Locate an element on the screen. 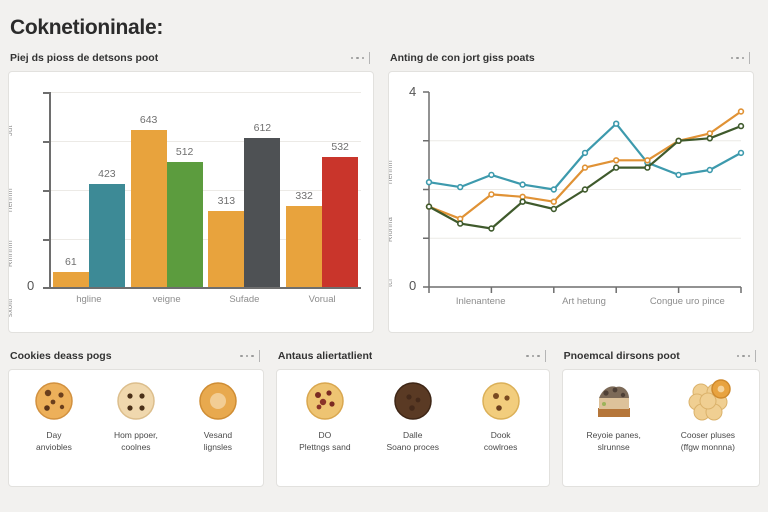 This screenshot has height=512, width=768. gallery-item: Dalle Soano proces is located at coordinates (413, 415).